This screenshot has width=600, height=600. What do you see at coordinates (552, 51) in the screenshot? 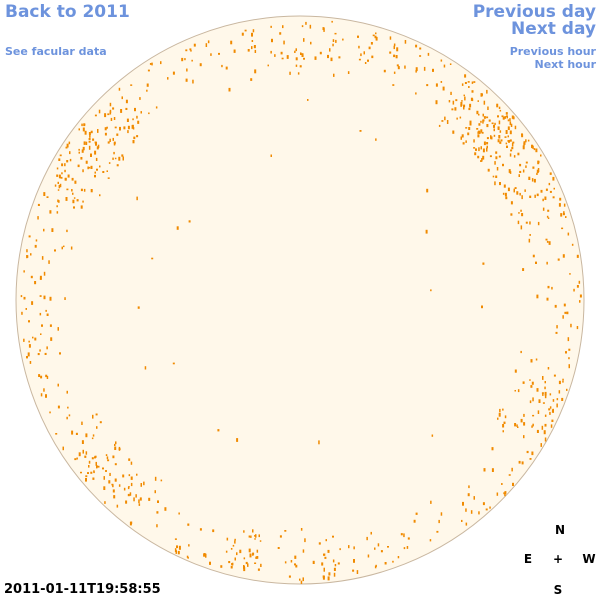
I see `previous-hour-link: Previous hour` at bounding box center [552, 51].